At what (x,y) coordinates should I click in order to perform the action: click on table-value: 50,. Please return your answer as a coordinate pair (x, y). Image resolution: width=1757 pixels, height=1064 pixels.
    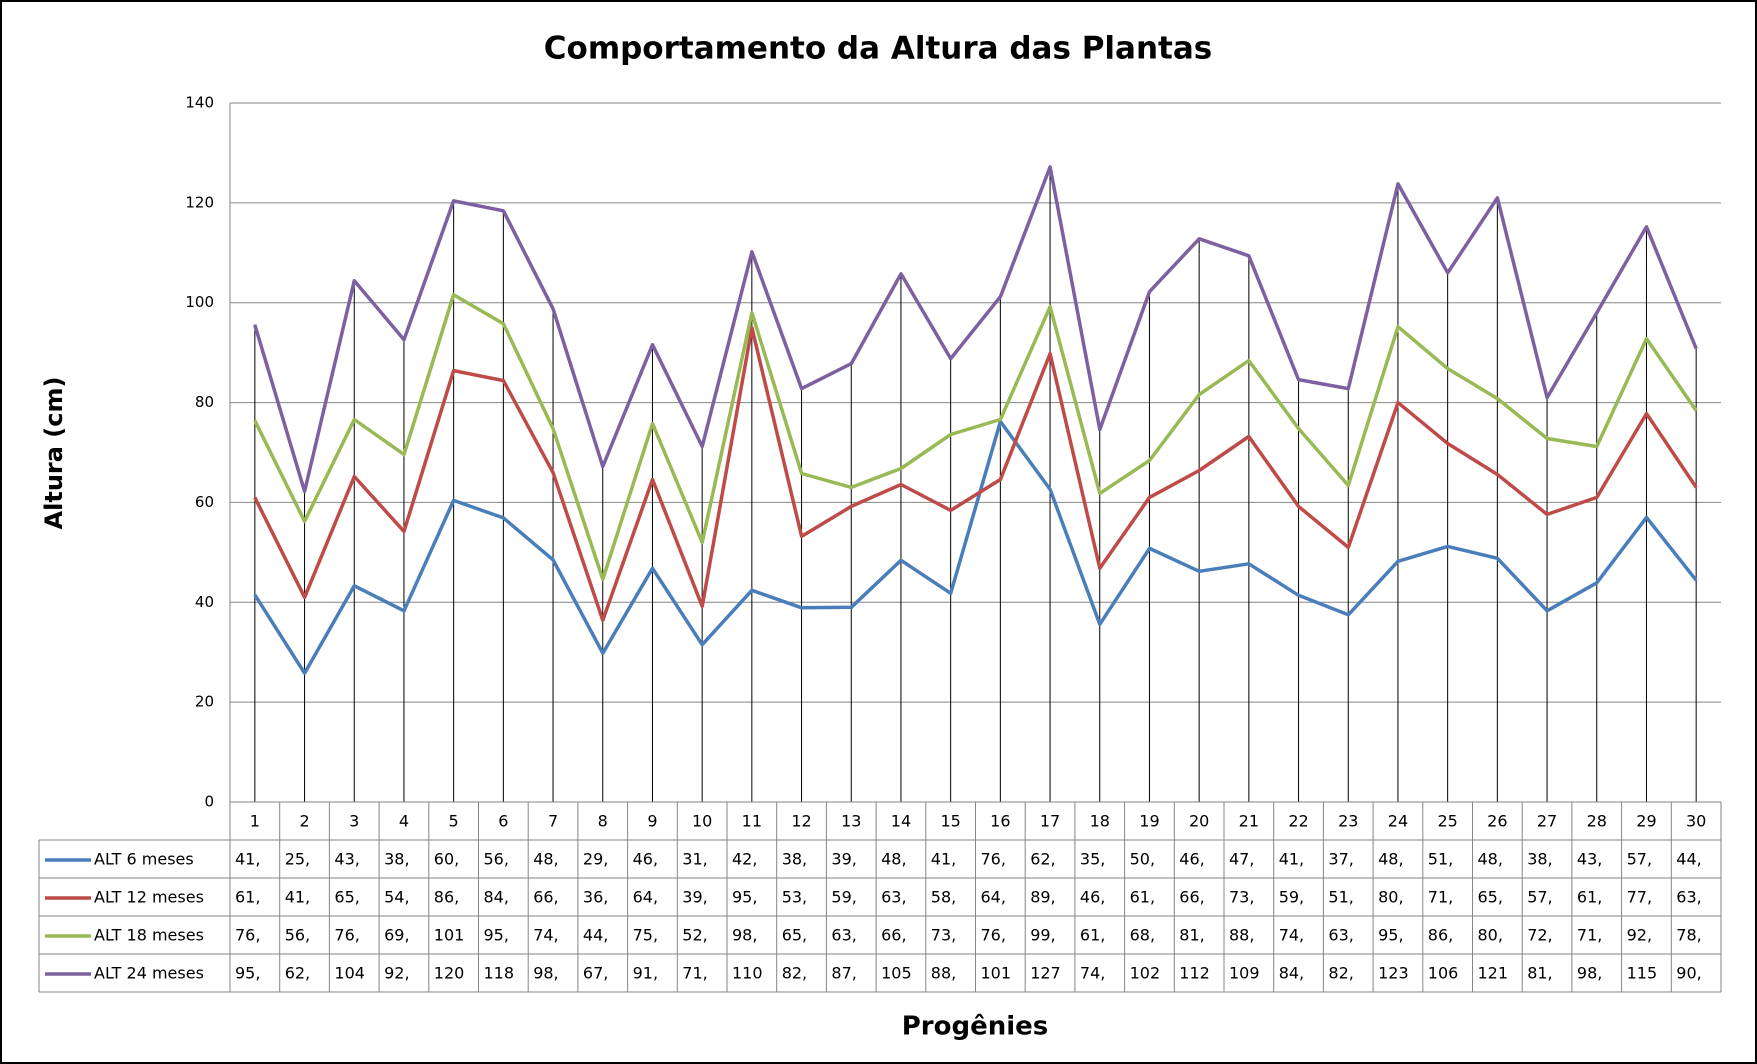
    Looking at the image, I should click on (1142, 859).